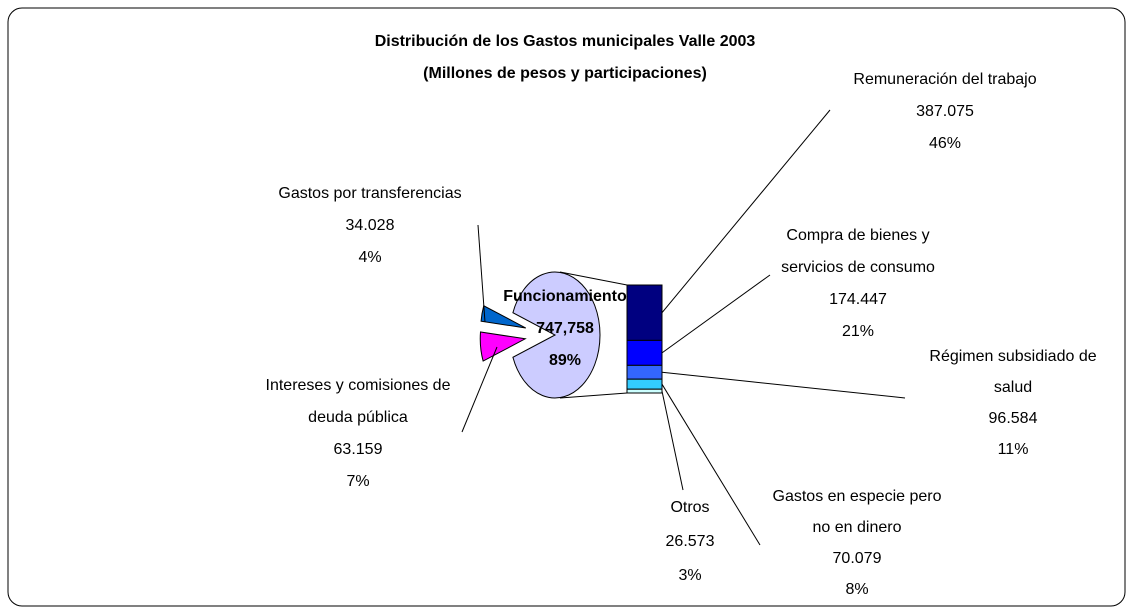 This screenshot has height=614, width=1133. I want to click on bar-share: 11%, so click(1013, 449).